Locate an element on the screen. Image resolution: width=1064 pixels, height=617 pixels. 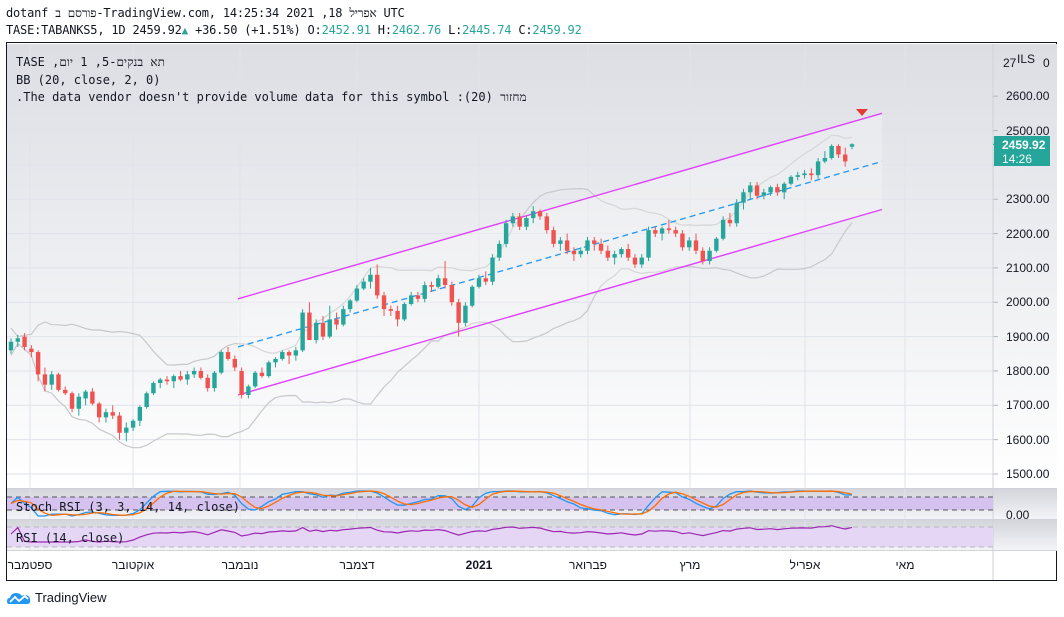
price-axis-label: 1500.00 is located at coordinates (1028, 474).